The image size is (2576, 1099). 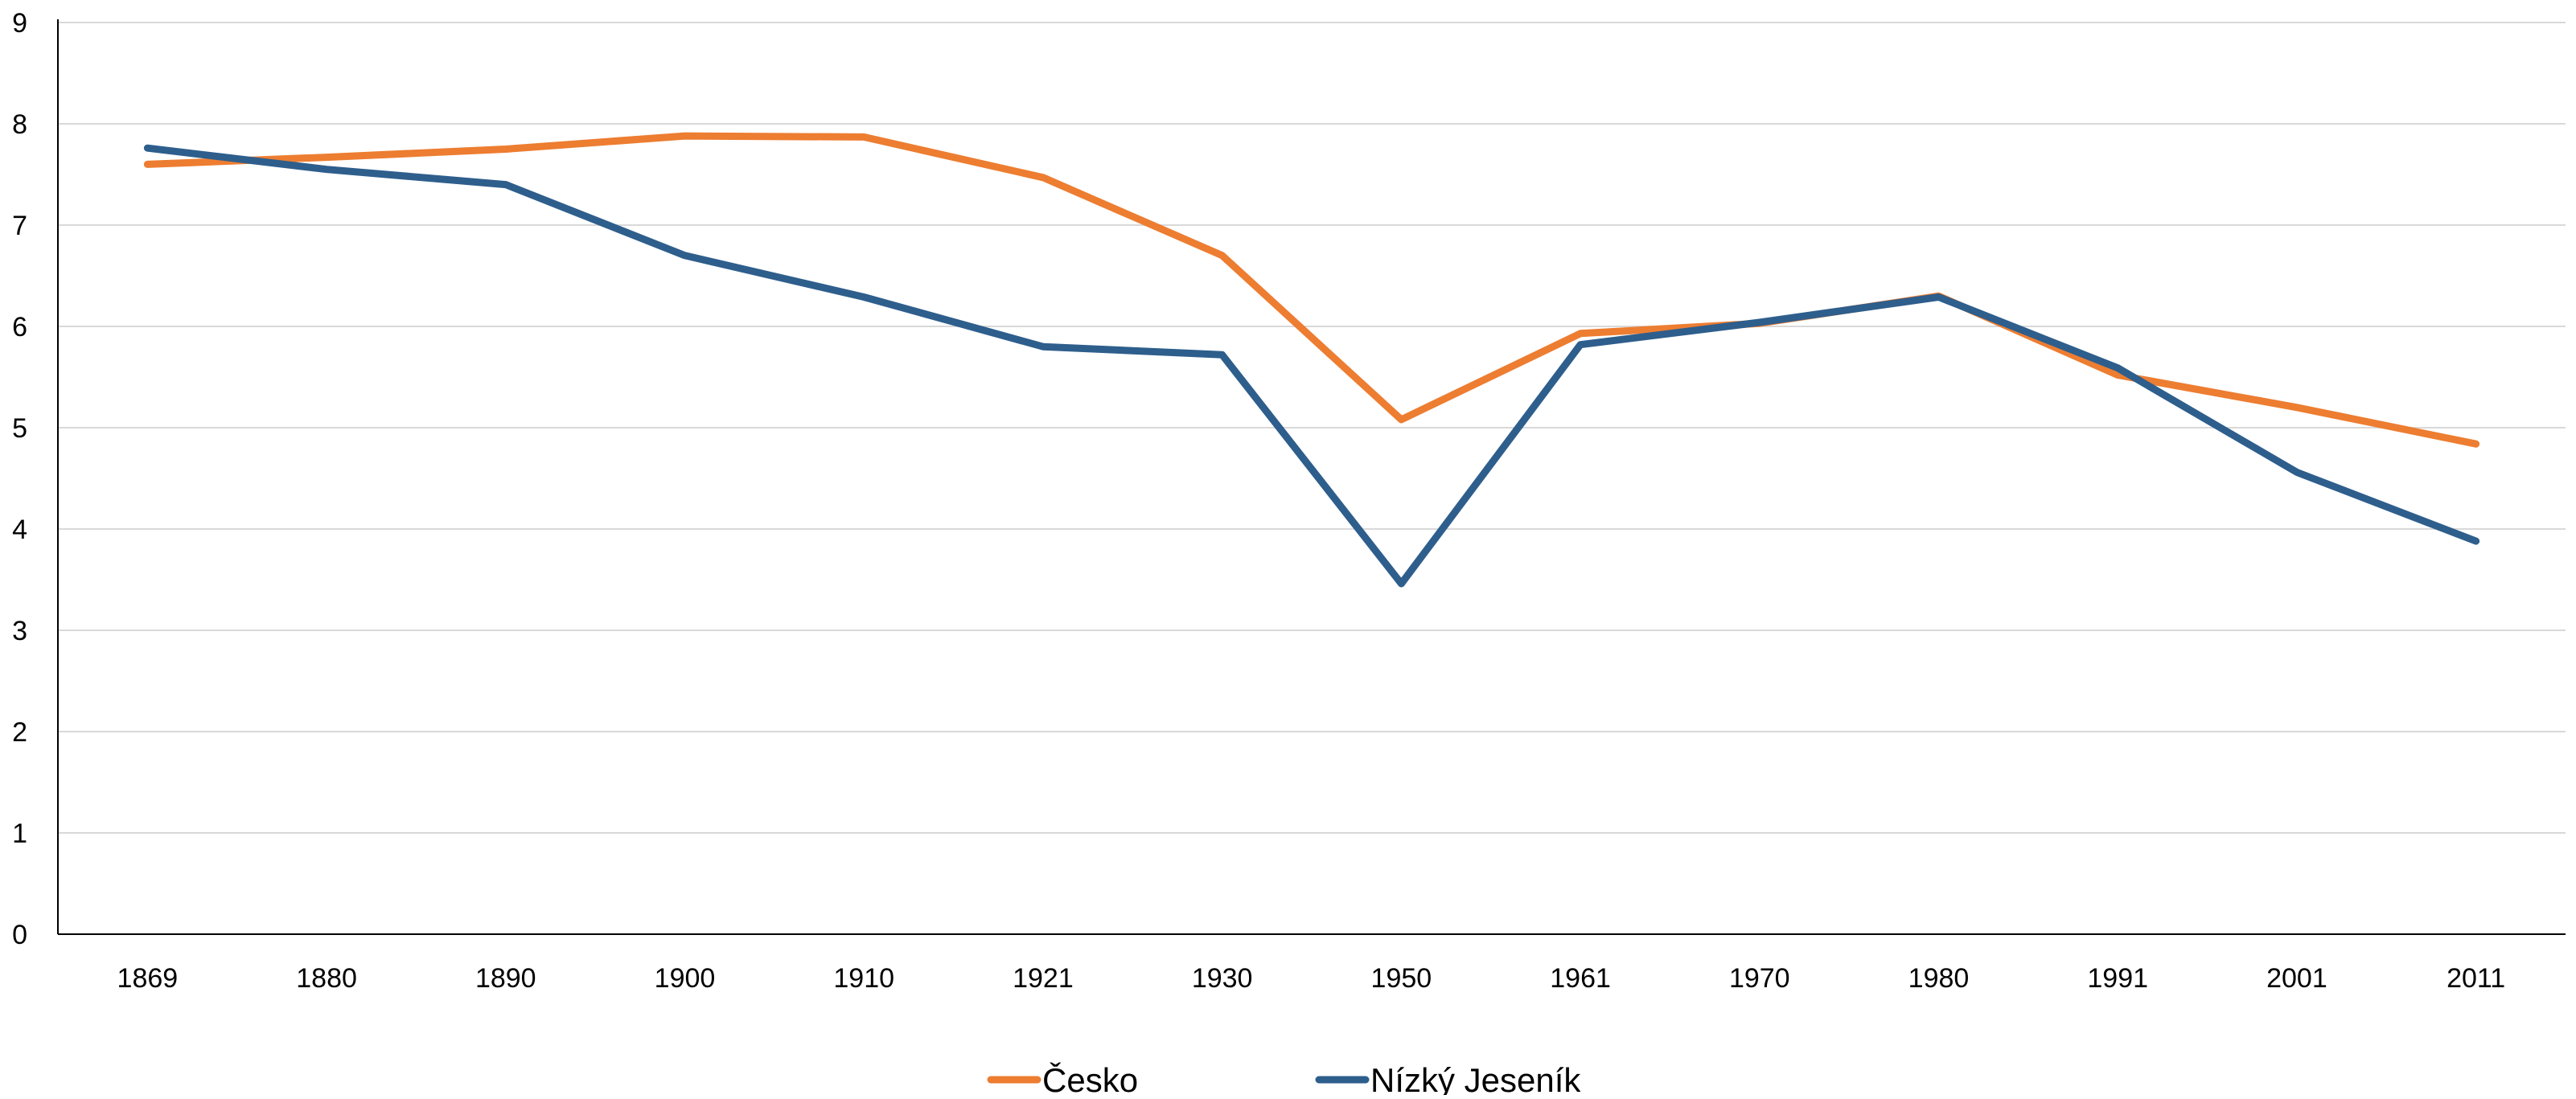 I want to click on y-tick-label: 8, so click(x=19, y=124).